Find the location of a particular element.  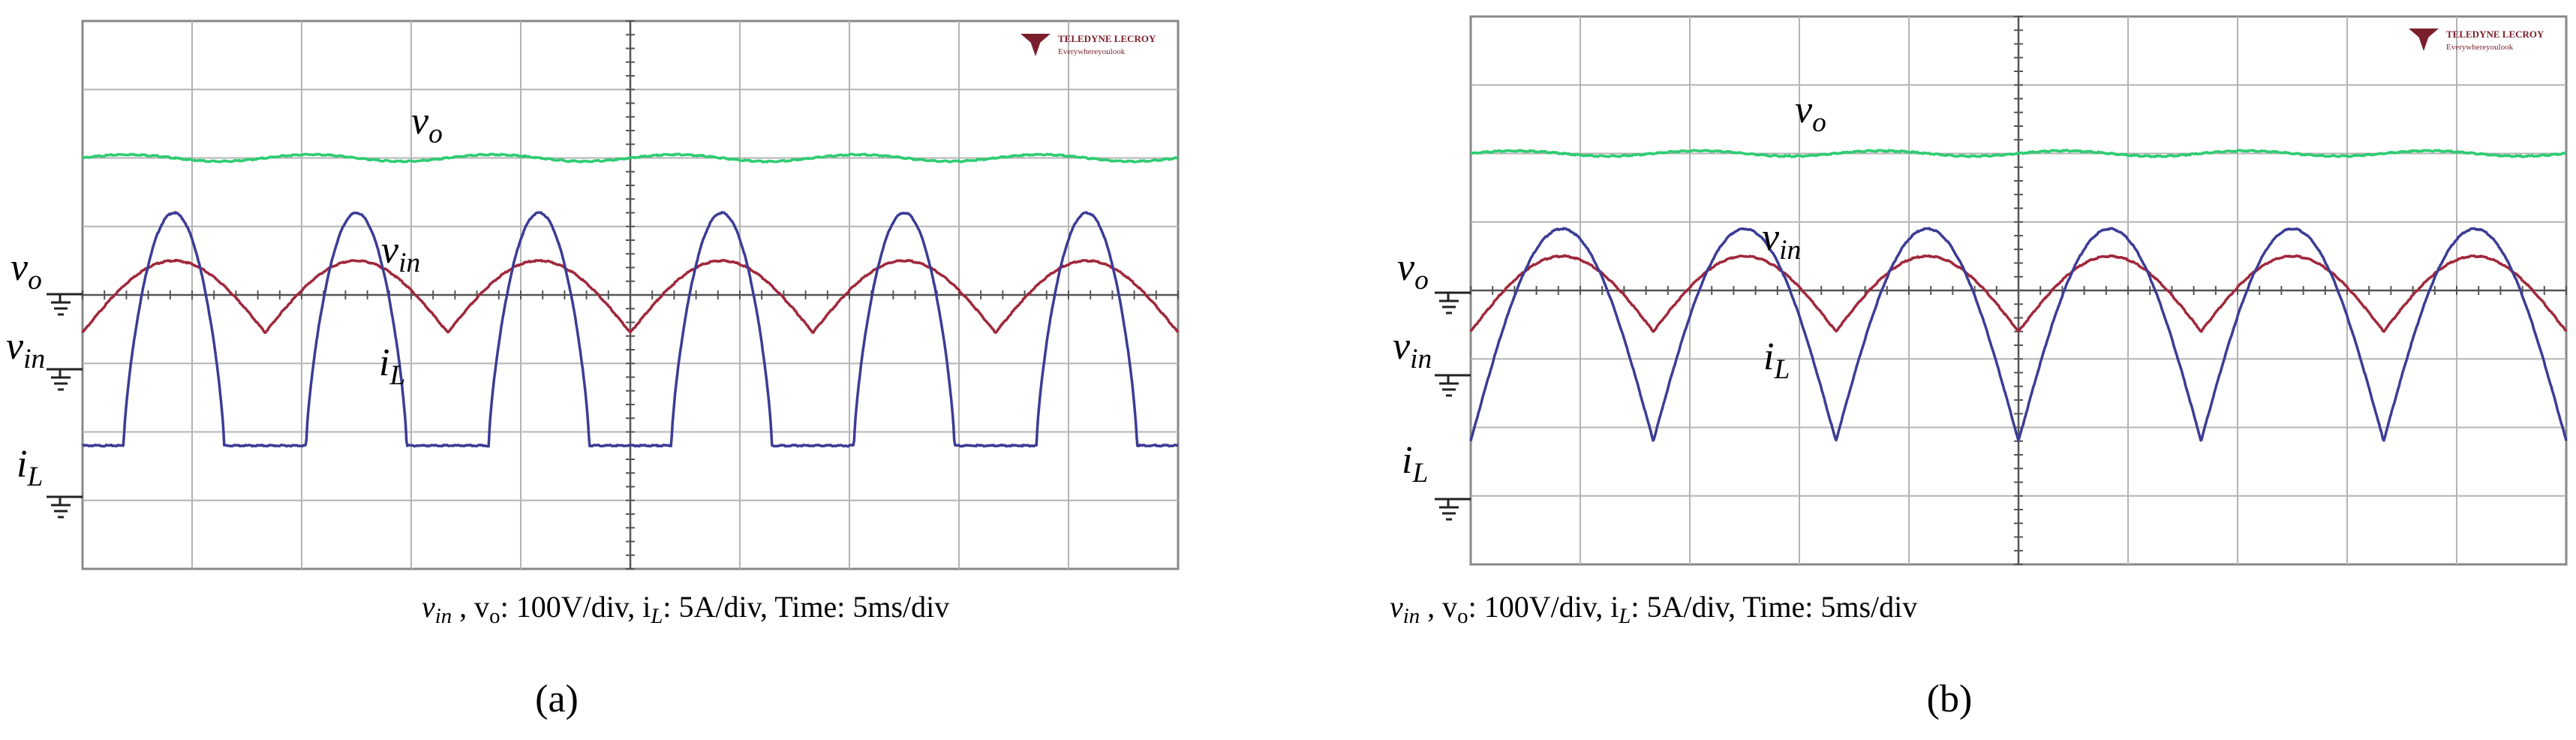

subfigure-label: (b) is located at coordinates (1950, 699).